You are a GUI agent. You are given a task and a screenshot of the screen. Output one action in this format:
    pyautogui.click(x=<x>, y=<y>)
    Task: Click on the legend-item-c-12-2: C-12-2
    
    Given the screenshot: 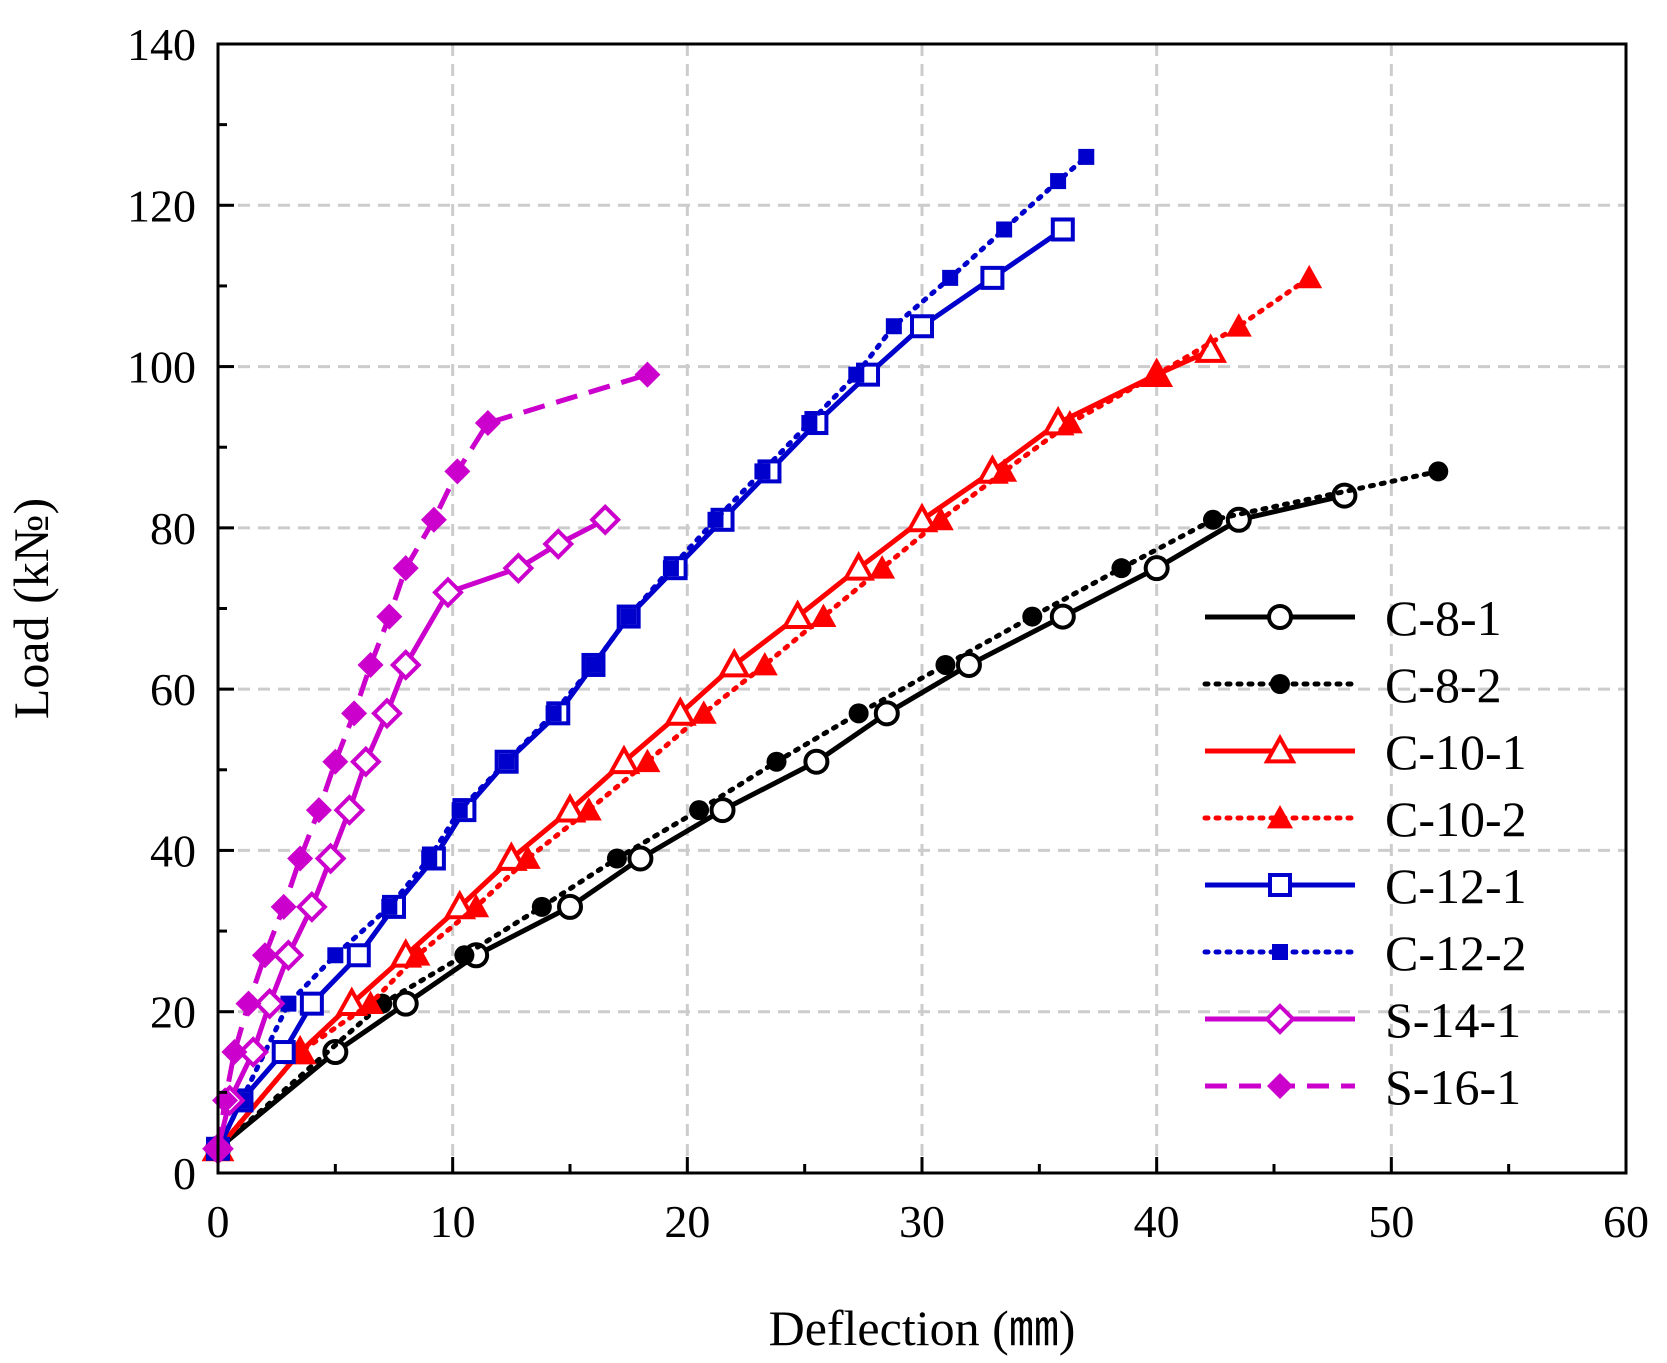 What is the action you would take?
    pyautogui.click(x=1364, y=953)
    